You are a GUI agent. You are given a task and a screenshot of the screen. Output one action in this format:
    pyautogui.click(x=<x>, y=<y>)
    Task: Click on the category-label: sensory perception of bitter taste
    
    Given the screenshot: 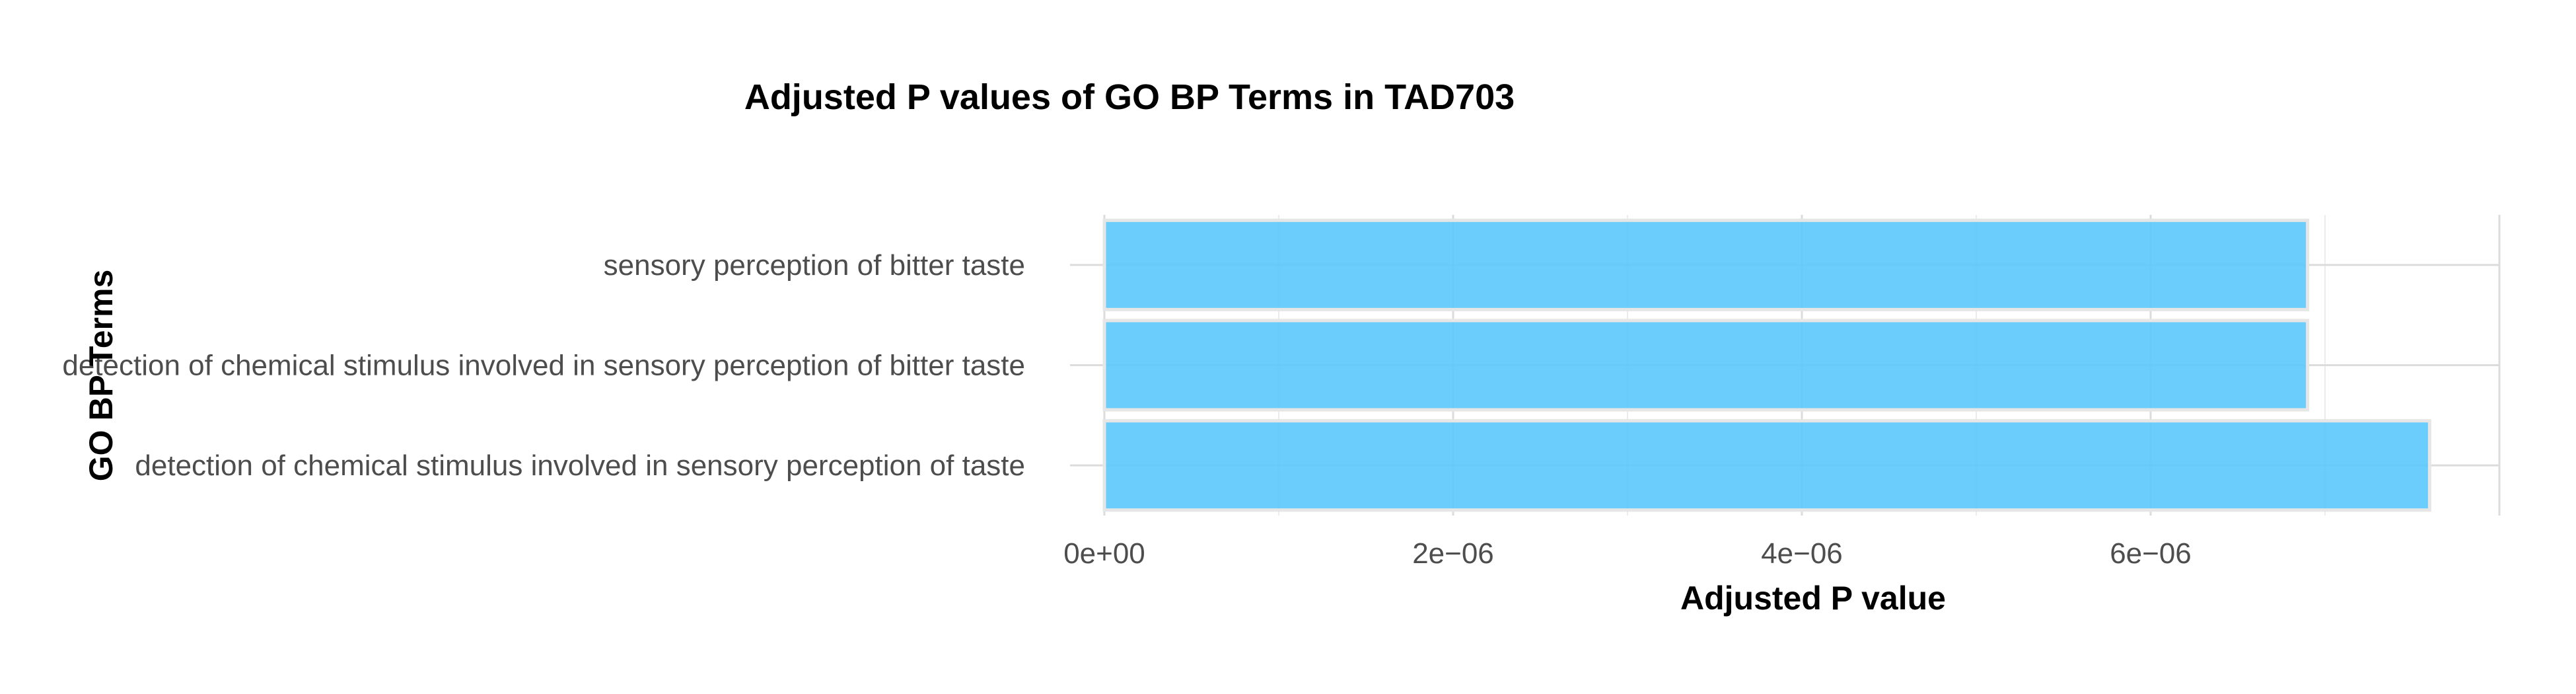 What is the action you would take?
    pyautogui.click(x=815, y=265)
    